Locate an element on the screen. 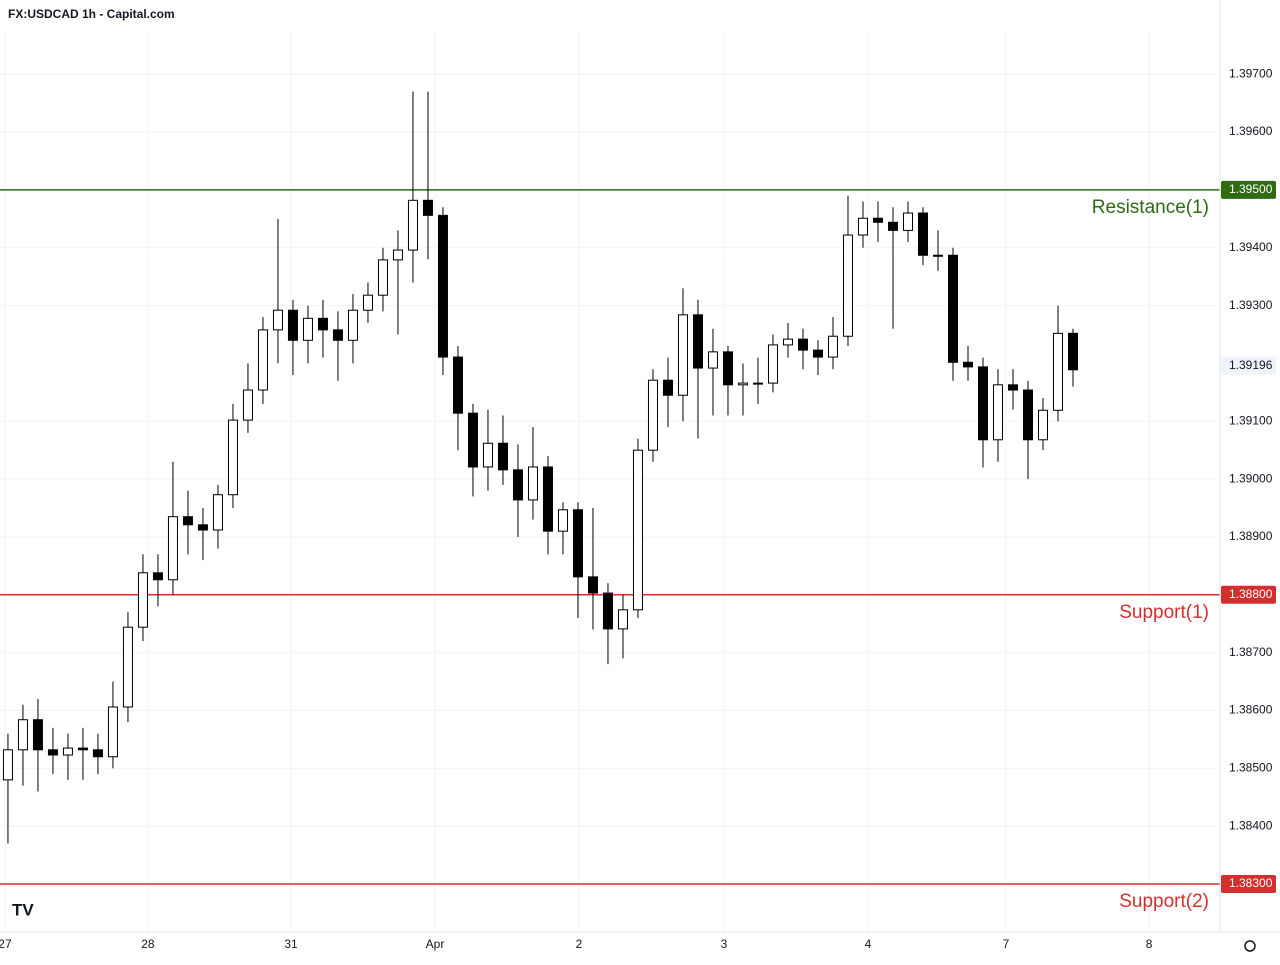 This screenshot has width=1280, height=965. x-tick-label: 8 is located at coordinates (1149, 944).